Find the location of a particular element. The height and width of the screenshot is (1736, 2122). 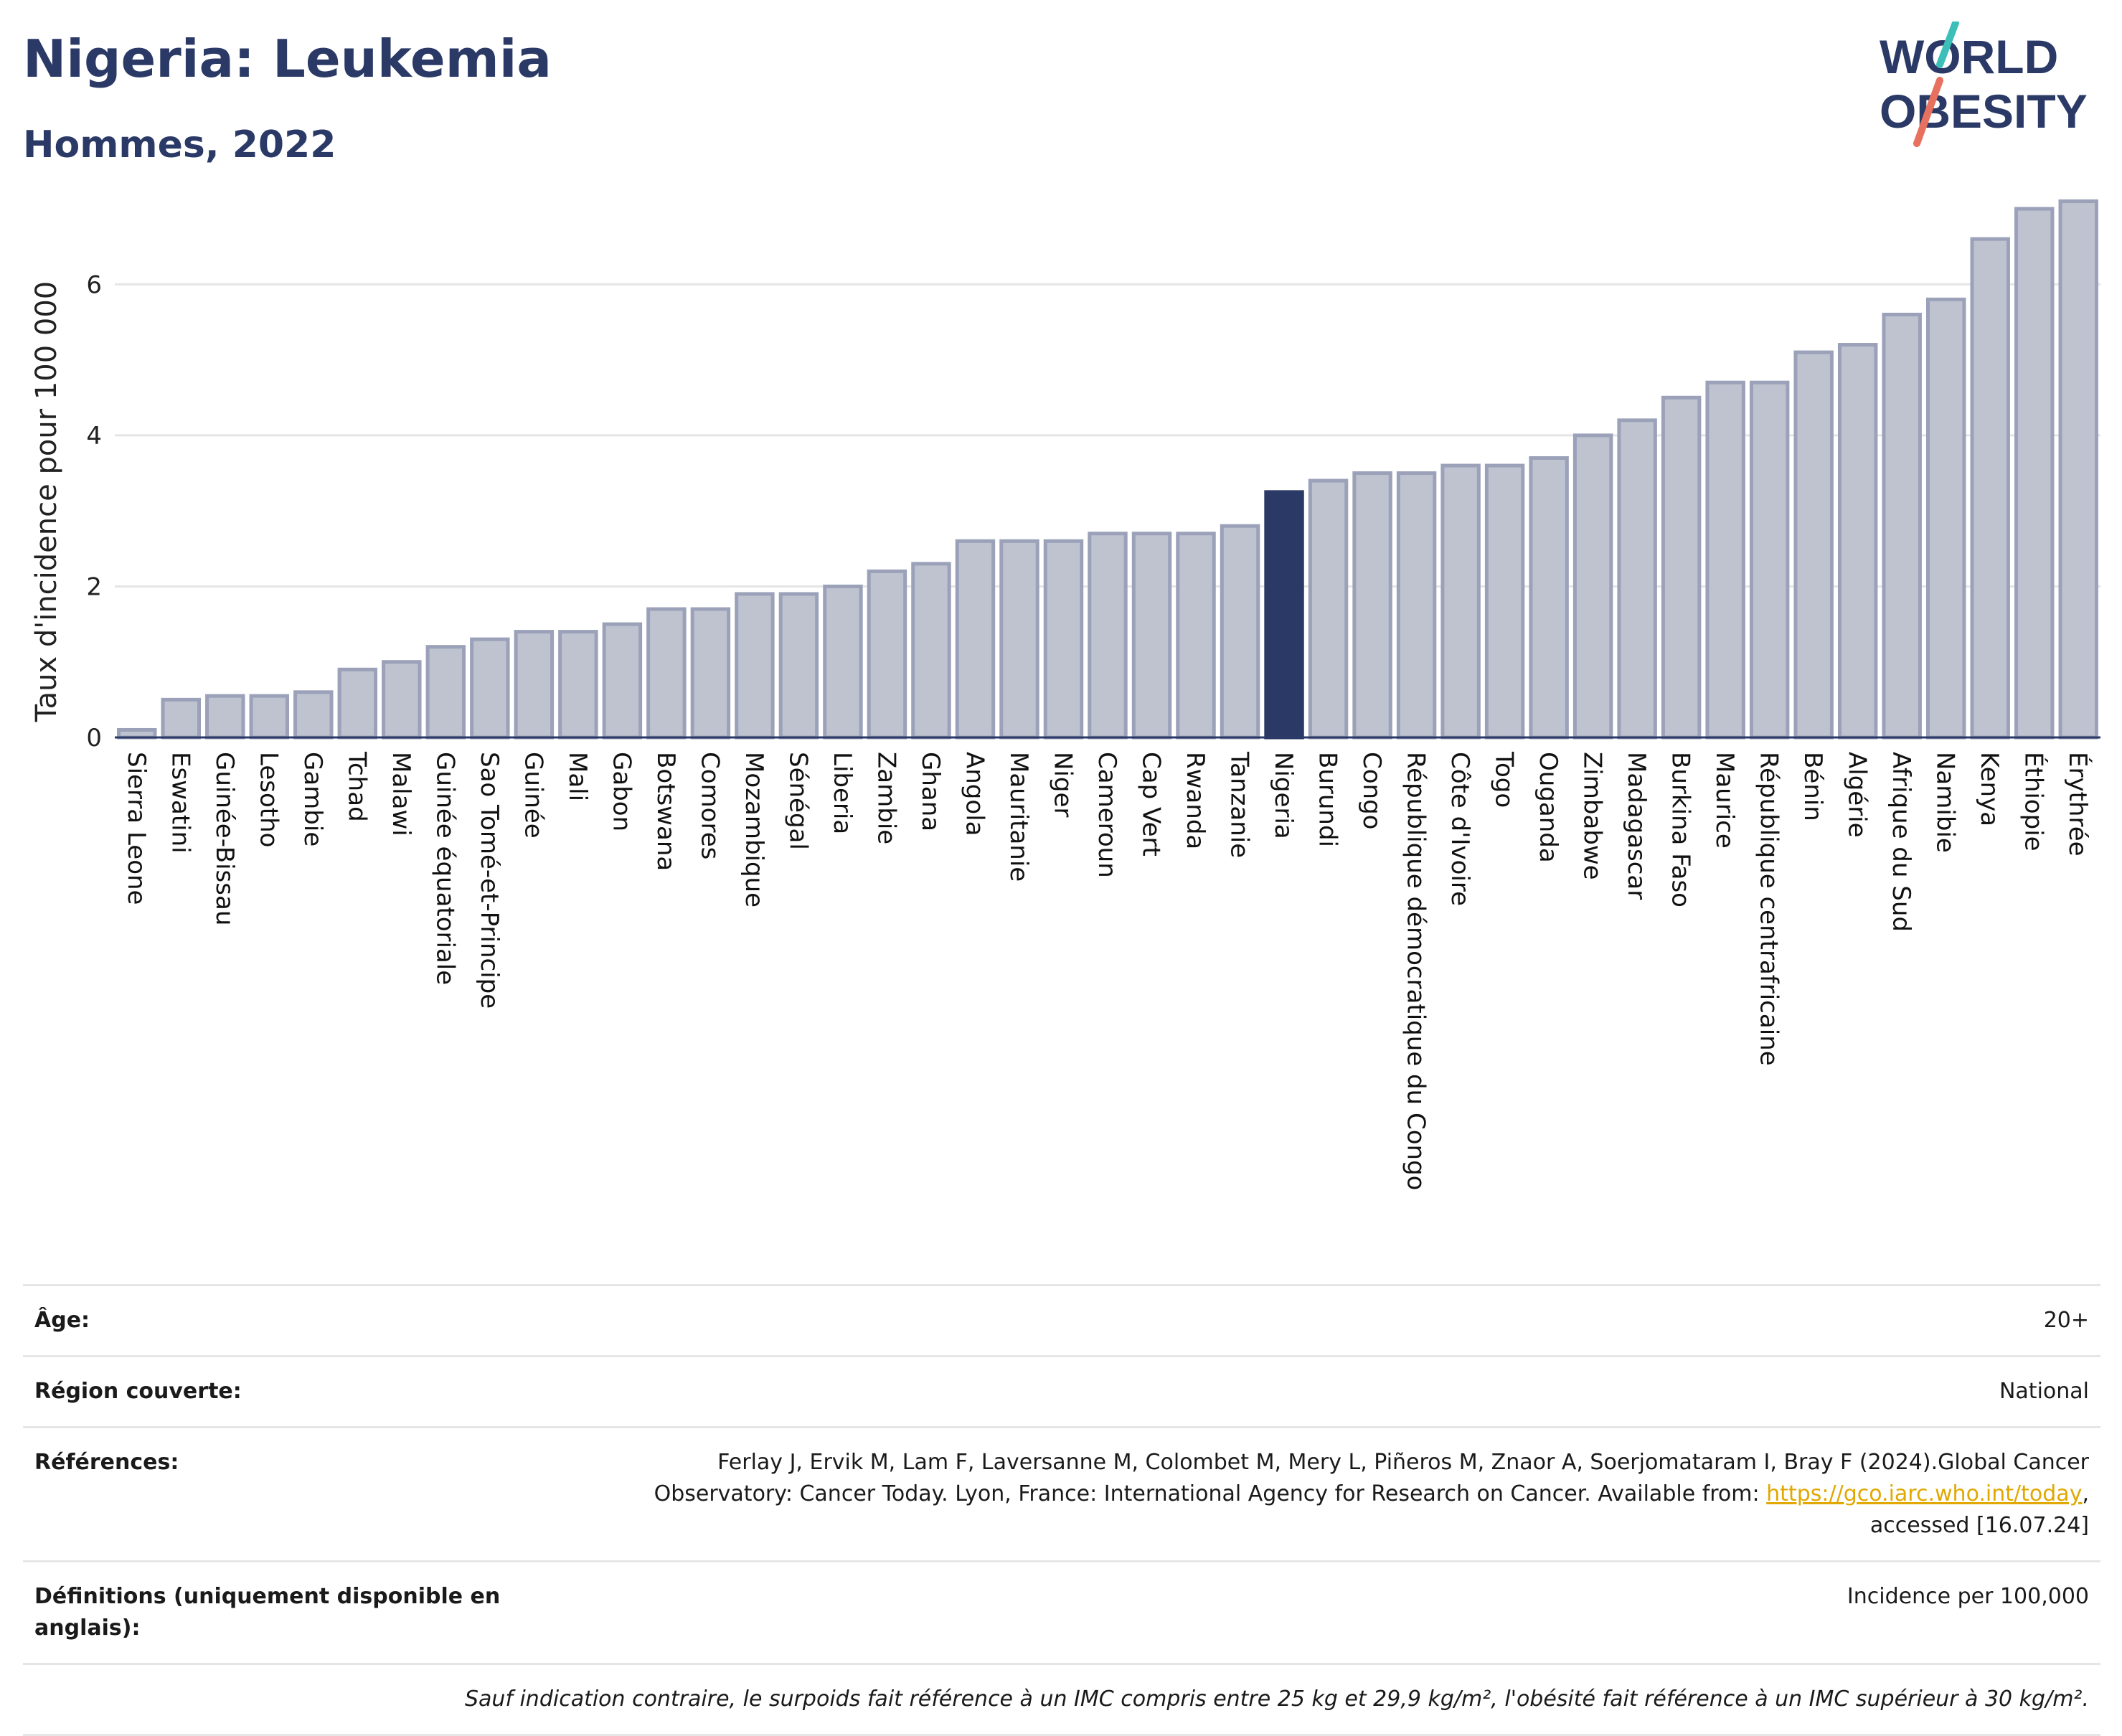

x-tick-label: Rwanda is located at coordinates (1195, 800).